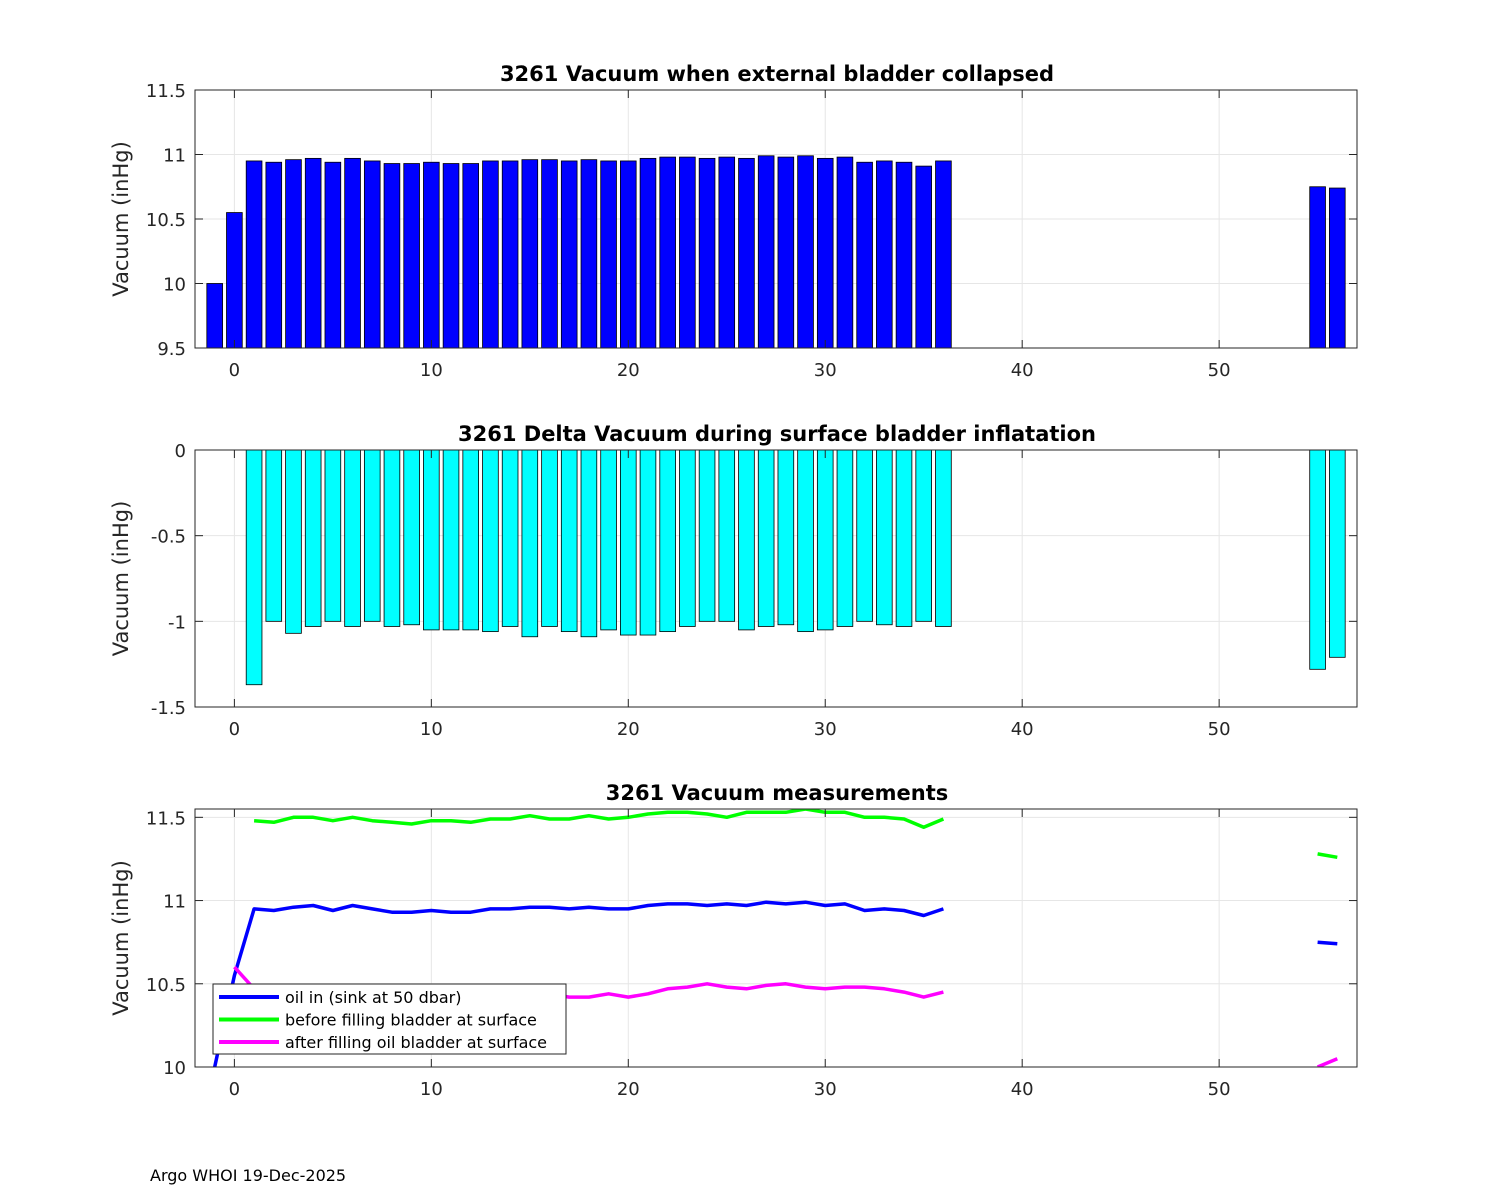  I want to click on x-tick-label: 0, so click(234, 729).